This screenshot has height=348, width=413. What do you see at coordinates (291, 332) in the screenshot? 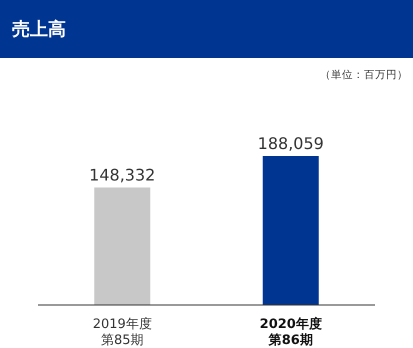
I see `x-tick-label: 2020年度第86期` at bounding box center [291, 332].